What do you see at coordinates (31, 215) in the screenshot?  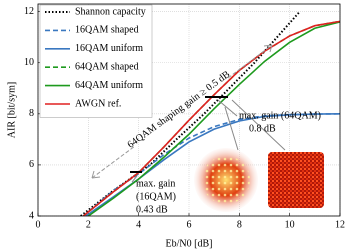 I see `y-tick-label: 4` at bounding box center [31, 215].